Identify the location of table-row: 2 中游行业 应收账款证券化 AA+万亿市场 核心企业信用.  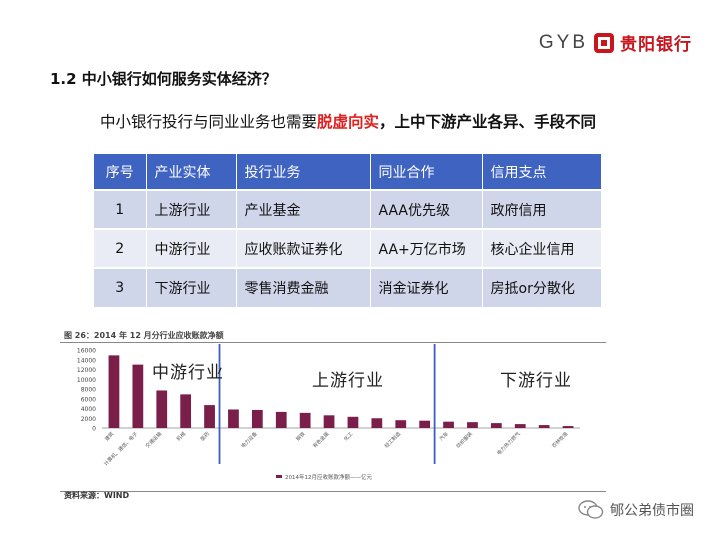
(348, 248).